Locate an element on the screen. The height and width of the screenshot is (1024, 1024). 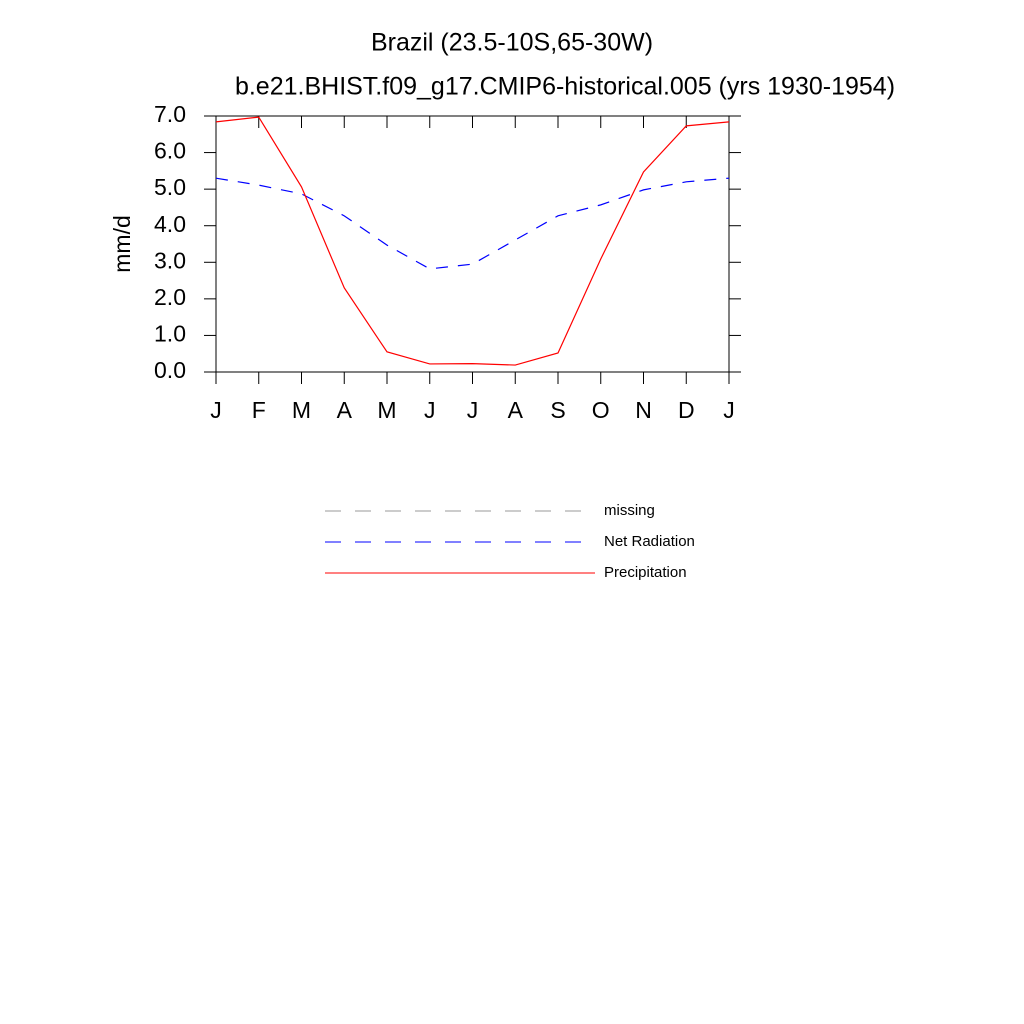
plot-frame is located at coordinates (472, 244).